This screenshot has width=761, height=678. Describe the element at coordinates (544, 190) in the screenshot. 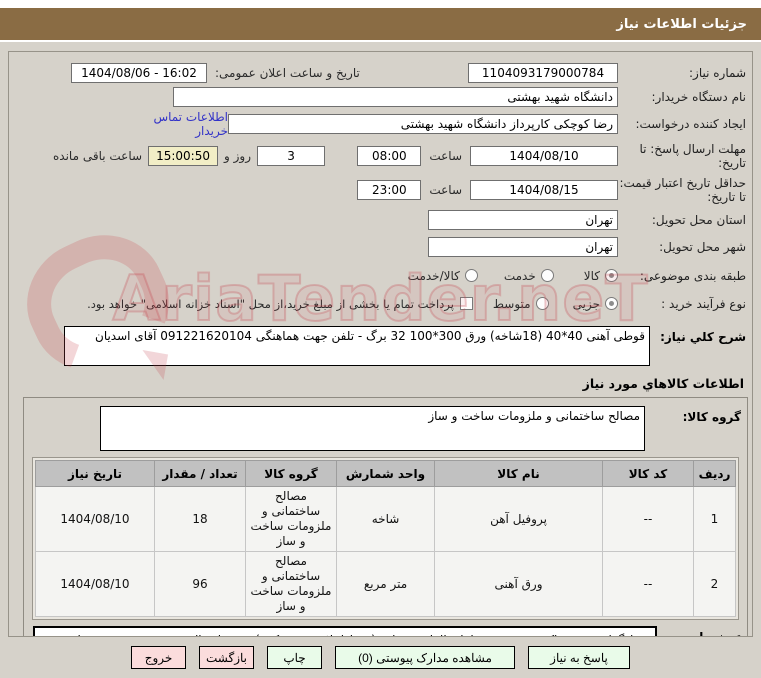

I see `price-validity-date-field: 1404/08/15` at that location.